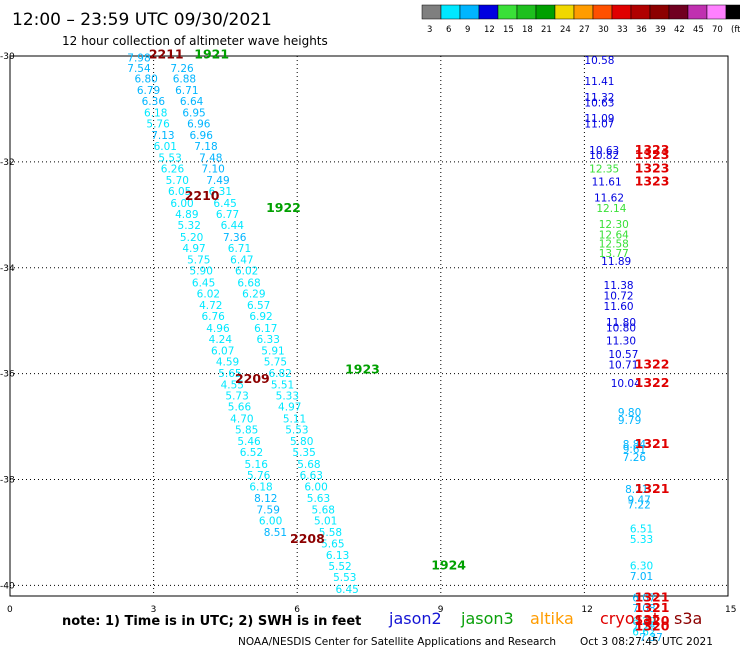 This screenshot has height=650, width=740. What do you see at coordinates (282, 385) in the screenshot?
I see `wave-height-label: 5.51` at bounding box center [282, 385].